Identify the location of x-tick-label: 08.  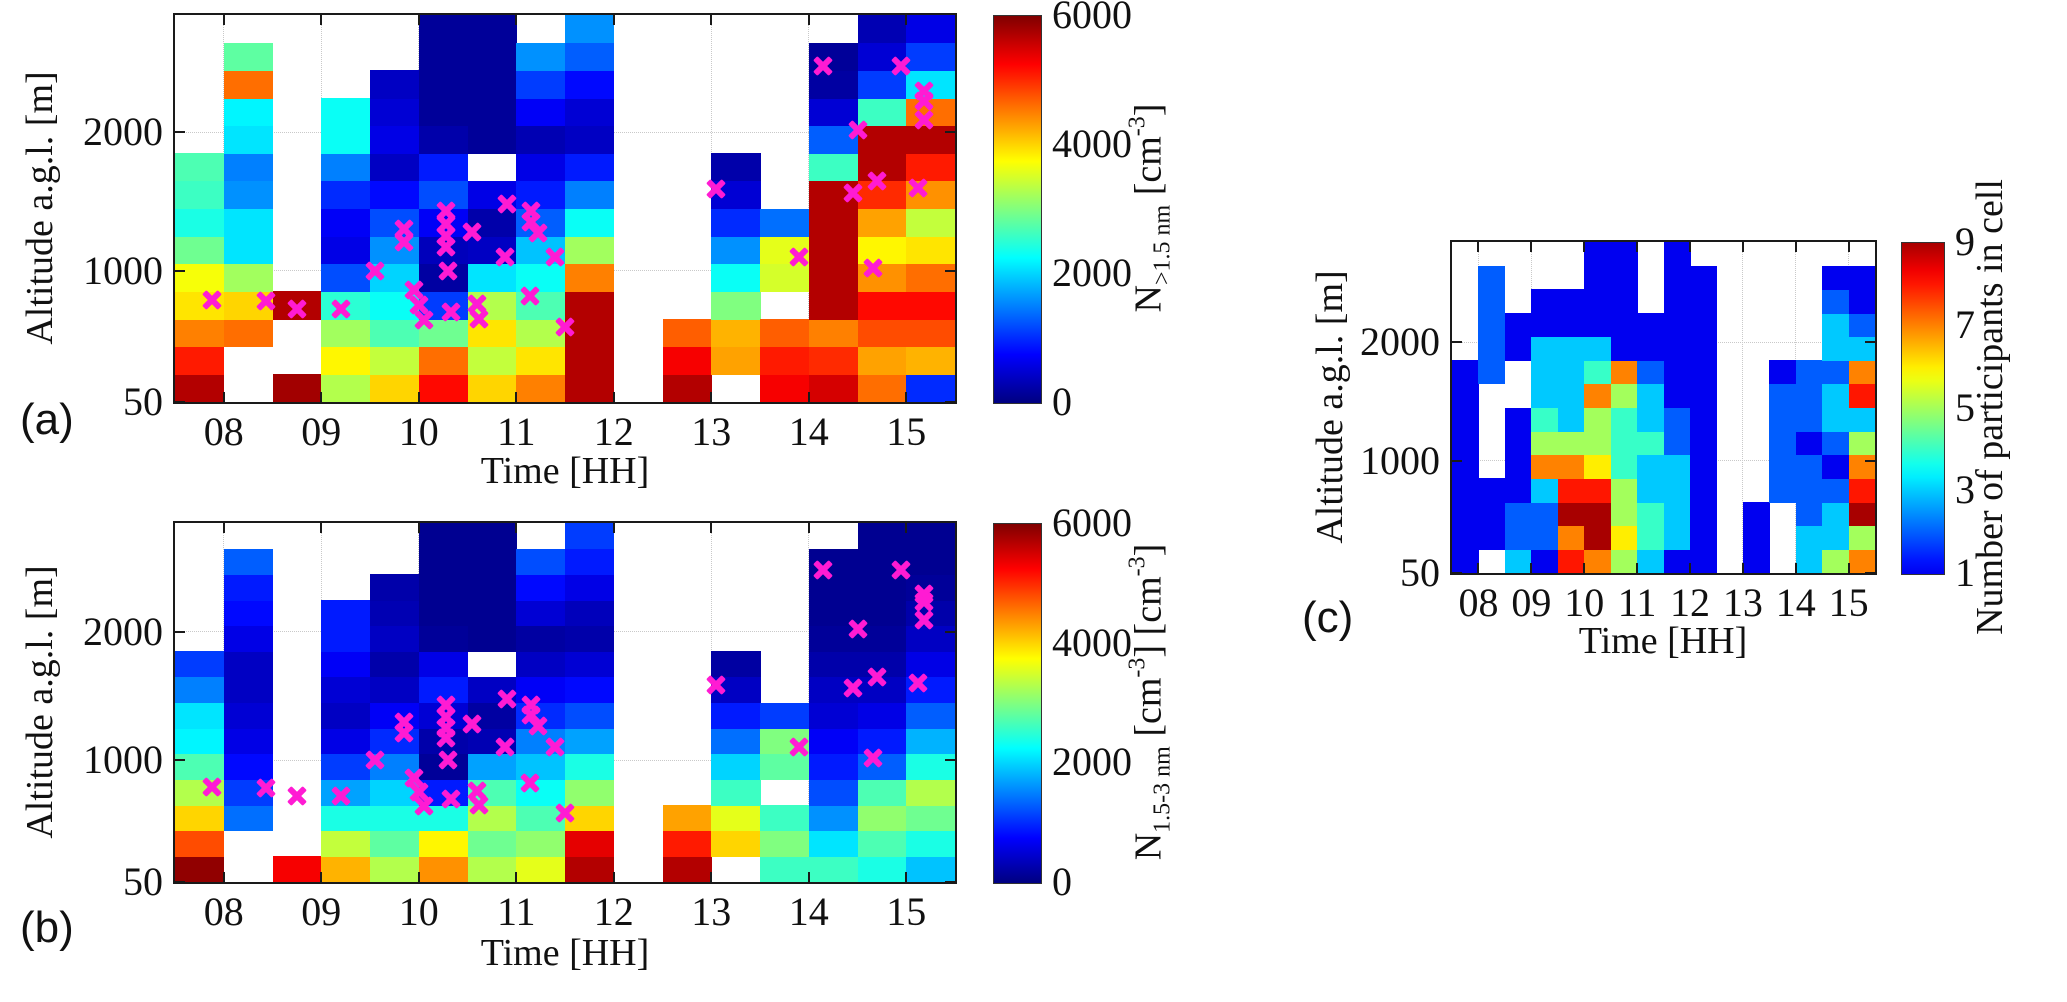
(223, 911).